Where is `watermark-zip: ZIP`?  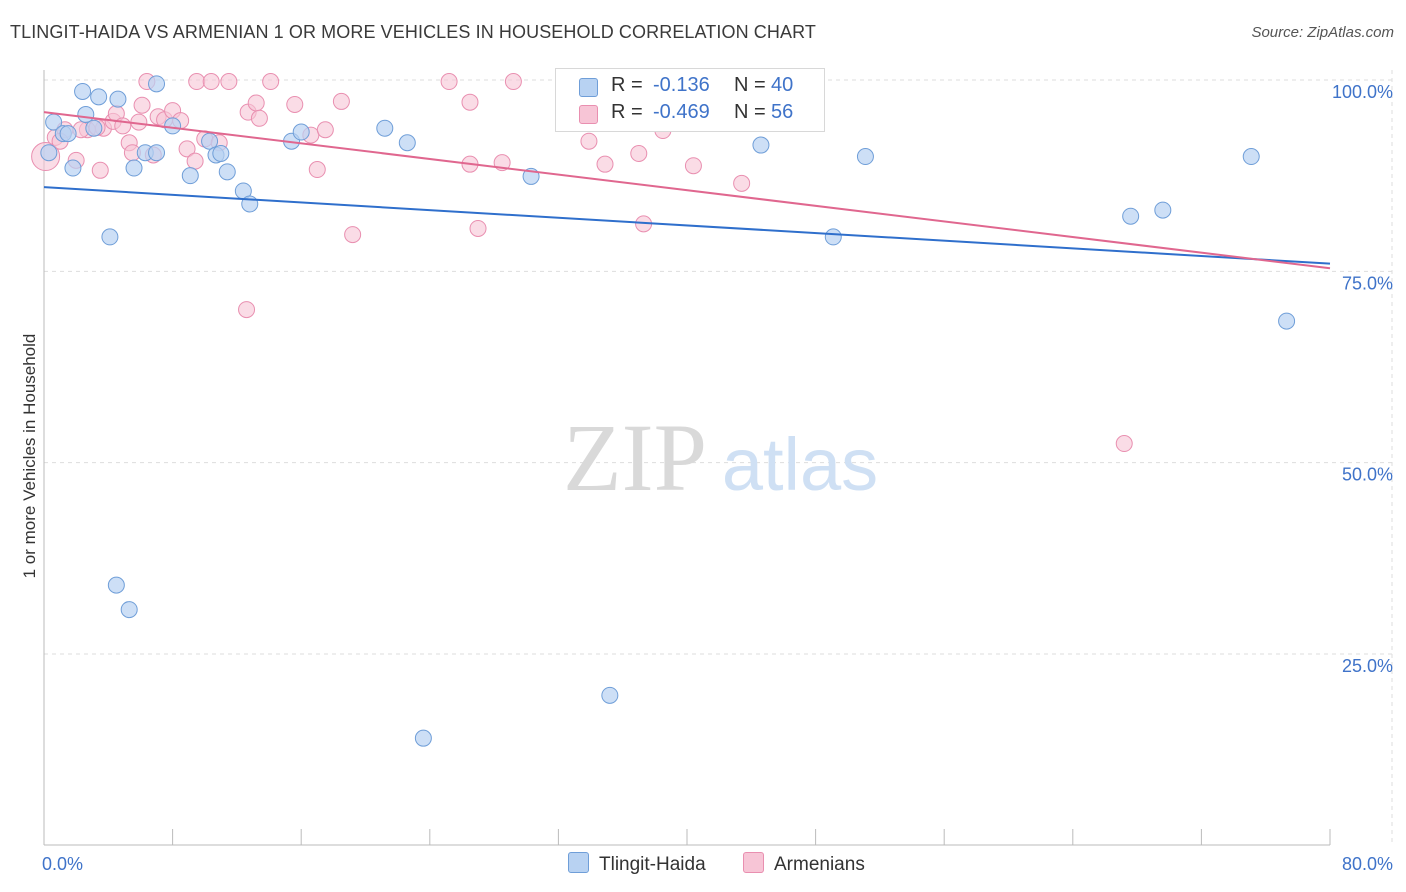
watermark-zip: ZIP is located at coordinates (635, 457).